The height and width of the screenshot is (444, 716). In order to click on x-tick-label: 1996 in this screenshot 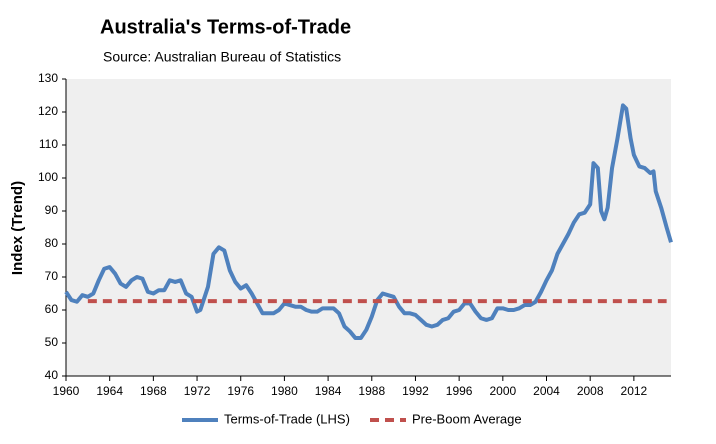, I will do `click(459, 391)`.